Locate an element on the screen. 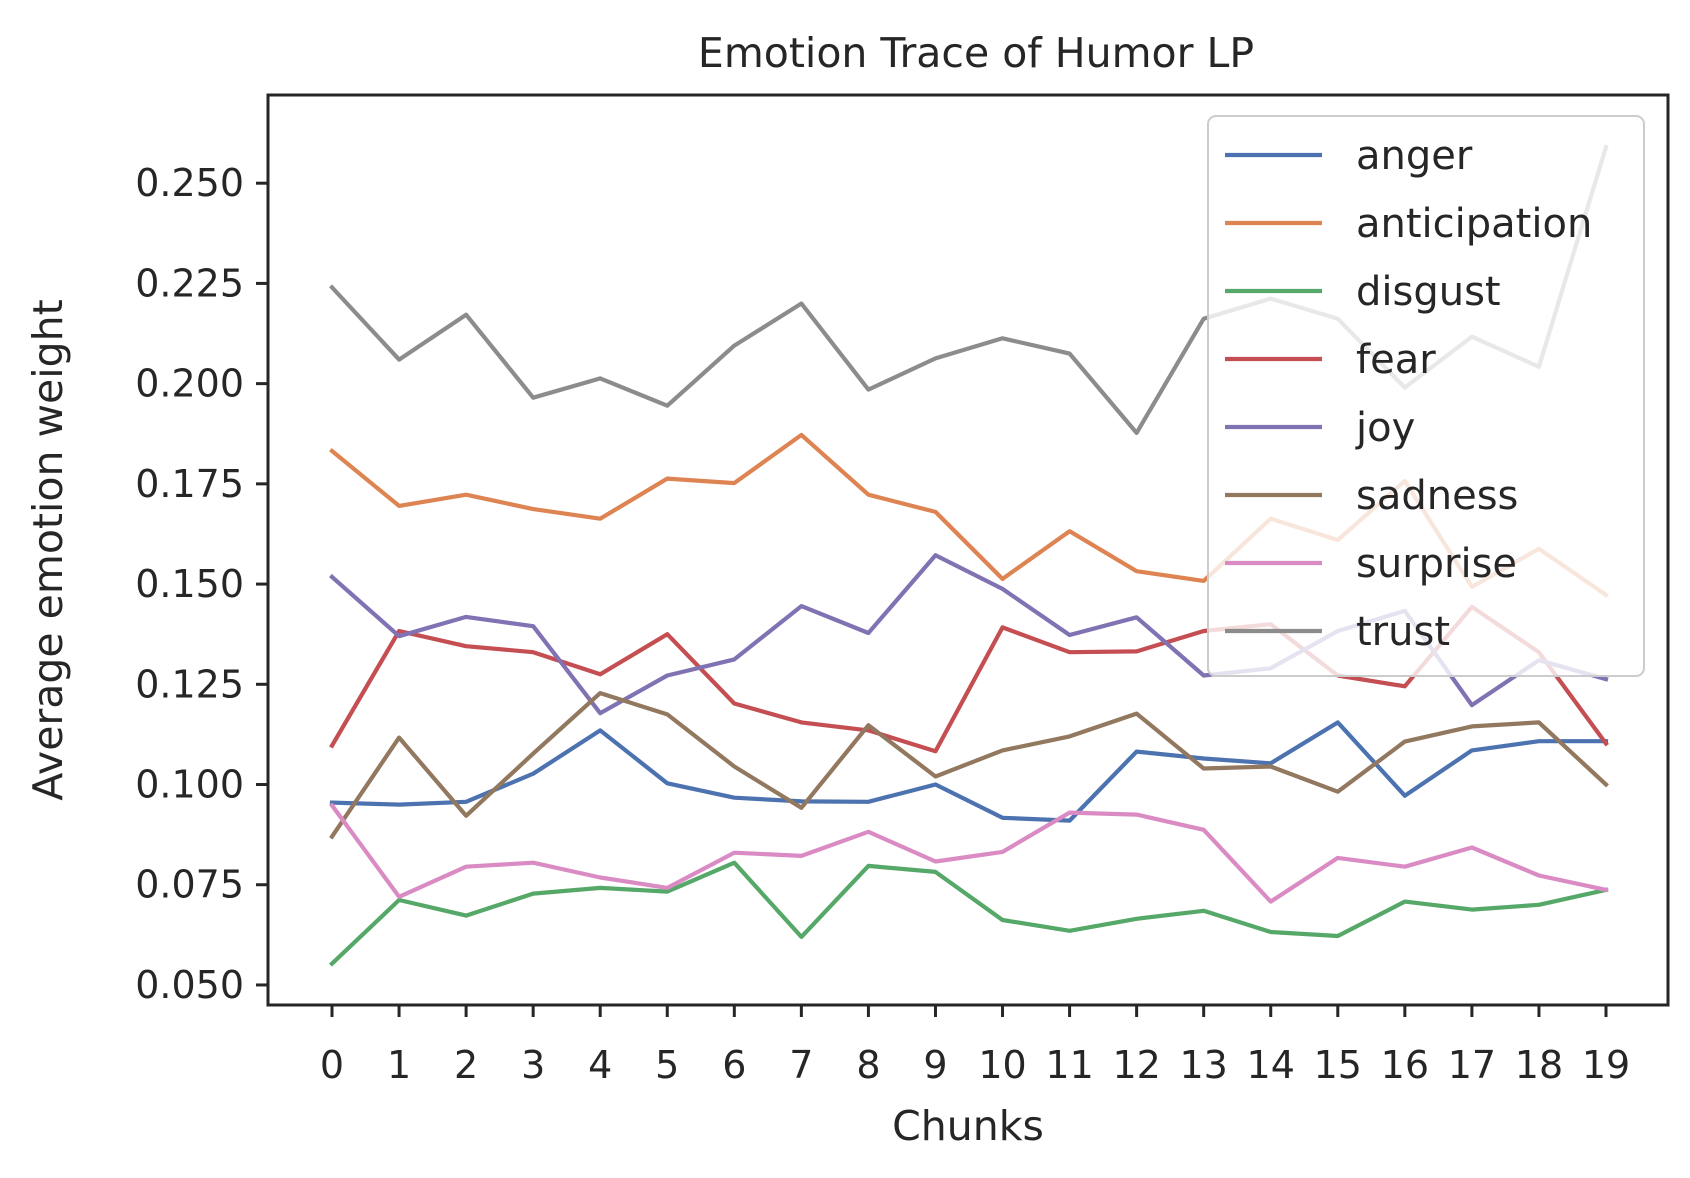 Image resolution: width=1690 pixels, height=1178 pixels. series-line-fear is located at coordinates (969, 679).